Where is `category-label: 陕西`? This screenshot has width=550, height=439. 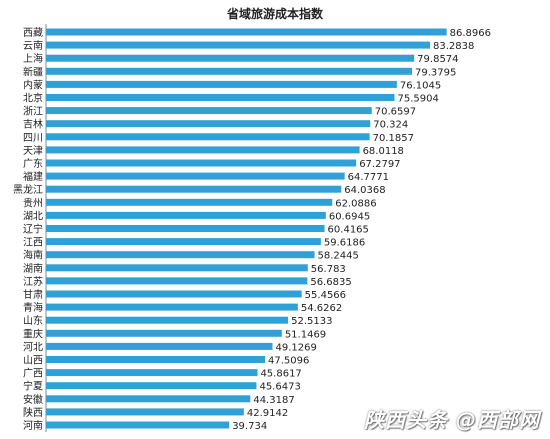 category-label: 陕西 is located at coordinates (33, 412).